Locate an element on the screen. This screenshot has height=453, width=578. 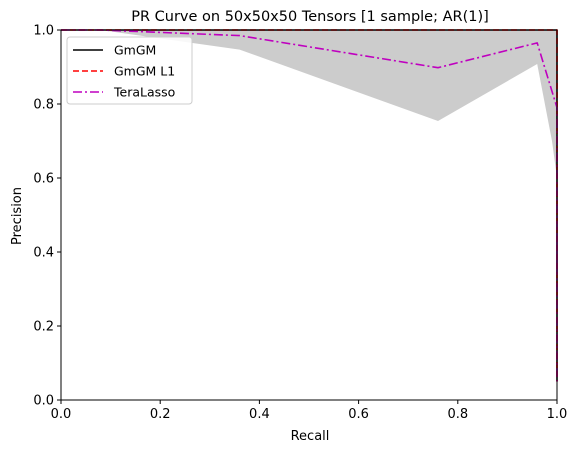
legend-label: GmGM is located at coordinates (135, 50).